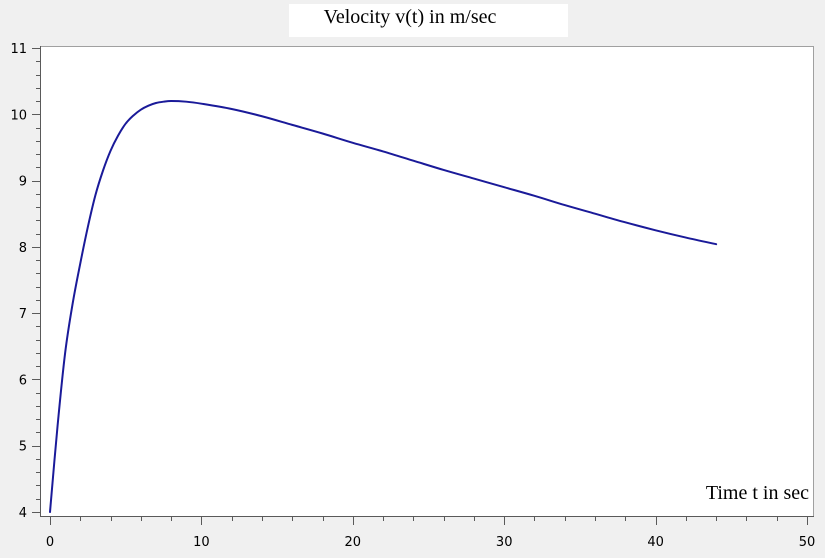 The image size is (825, 558). What do you see at coordinates (23, 380) in the screenshot?
I see `y-tick-label: 6` at bounding box center [23, 380].